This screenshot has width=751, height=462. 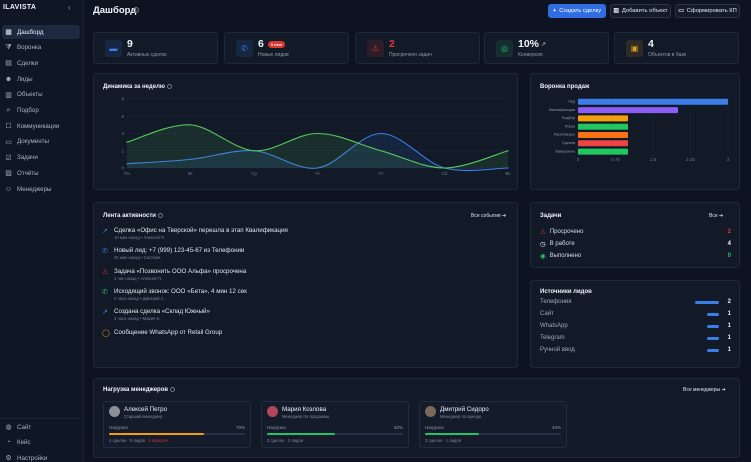 I want to click on load-percent: 70%, so click(x=240, y=427).